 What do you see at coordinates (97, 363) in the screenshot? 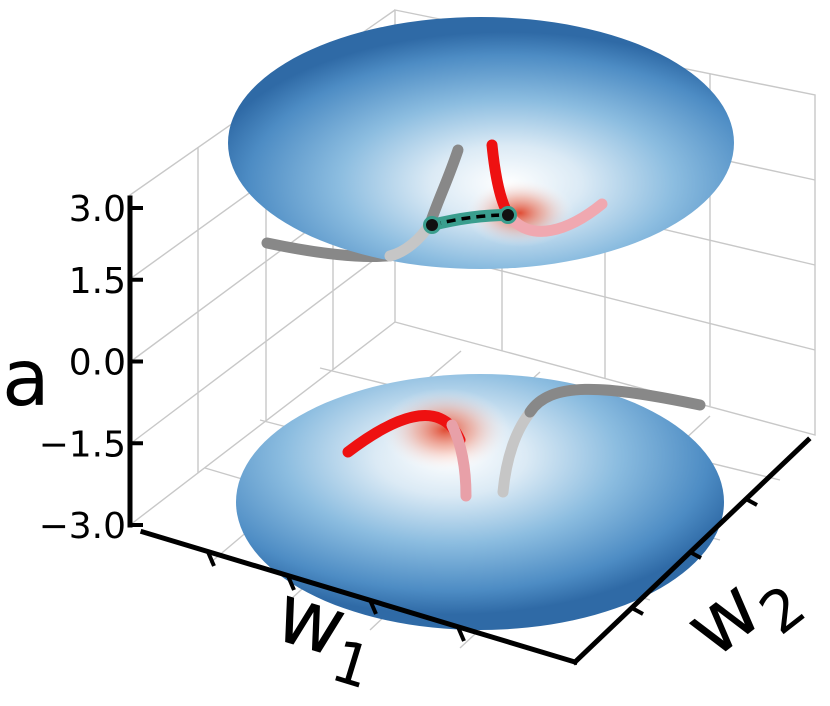
I see `z-tick-label: 0.0` at bounding box center [97, 363].